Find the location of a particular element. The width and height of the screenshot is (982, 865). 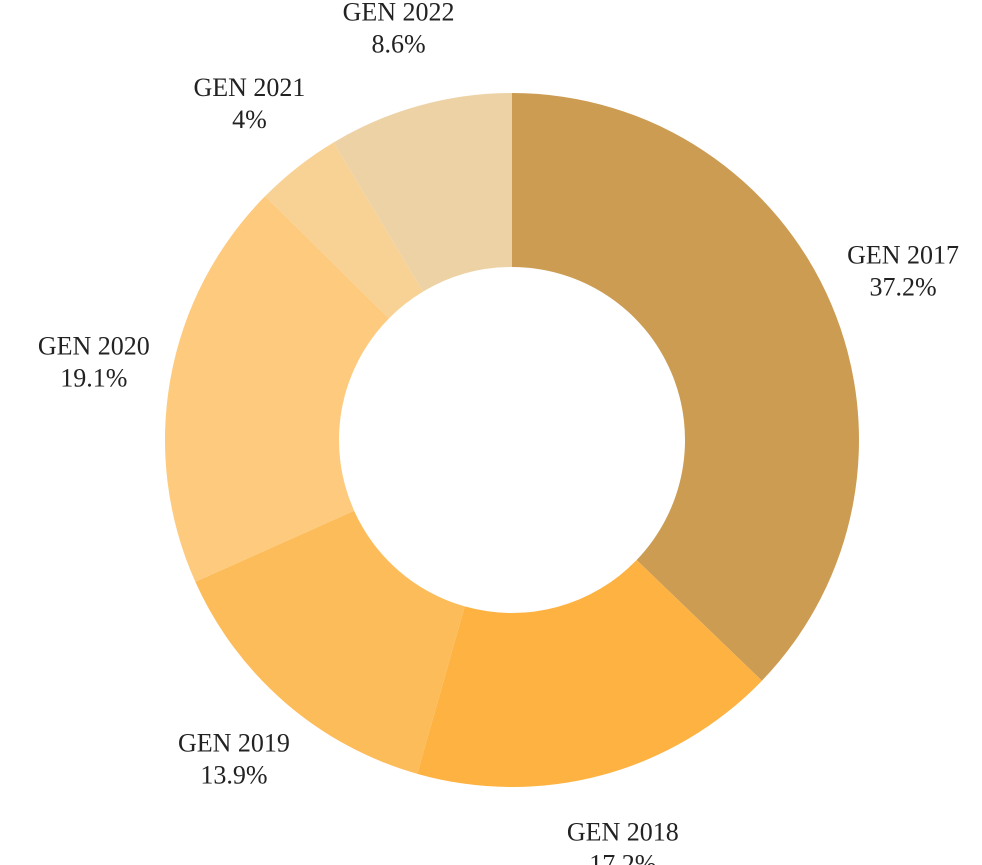

segment-label: GEN 2019 is located at coordinates (234, 742).